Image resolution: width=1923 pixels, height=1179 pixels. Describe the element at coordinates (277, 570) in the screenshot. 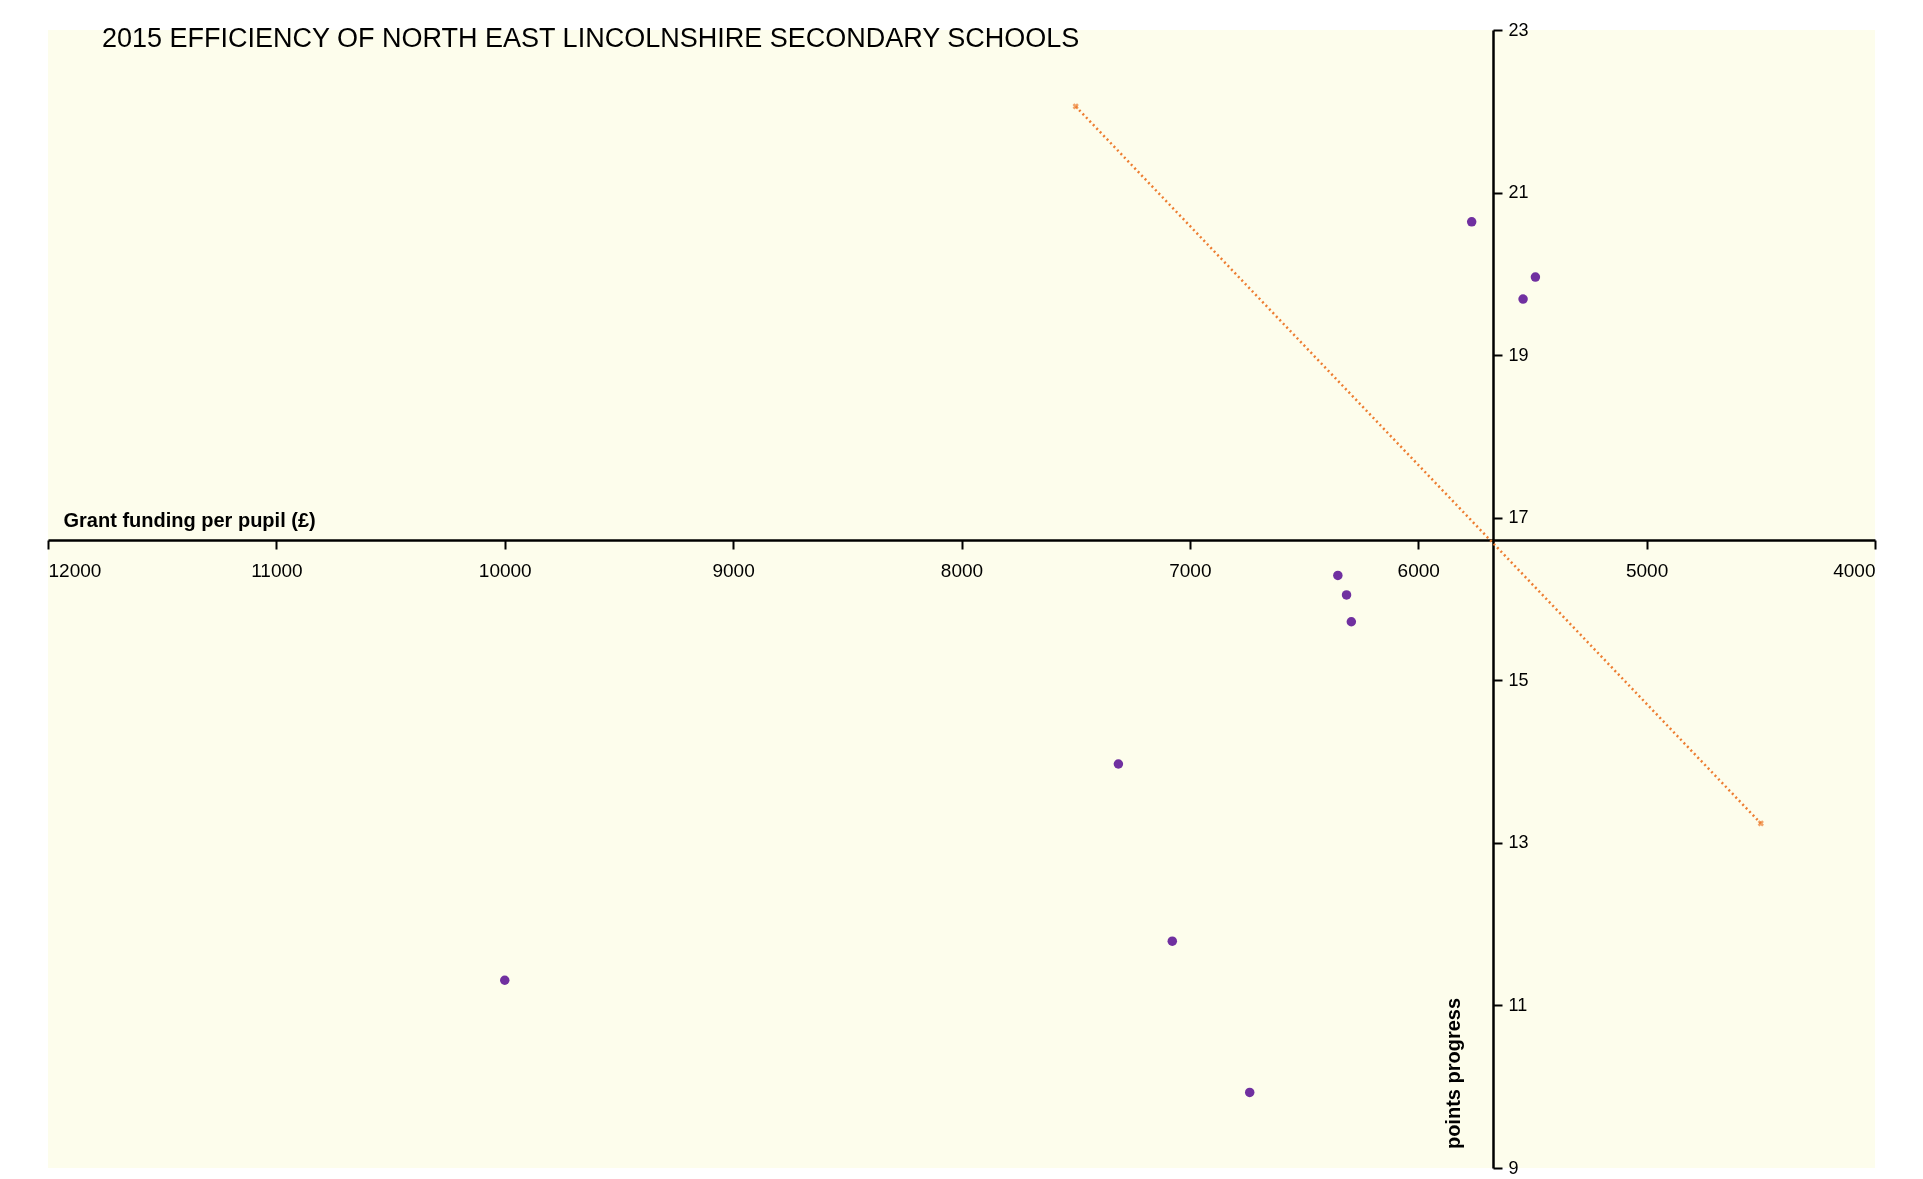

I see `x-tick-label: 11000` at that location.